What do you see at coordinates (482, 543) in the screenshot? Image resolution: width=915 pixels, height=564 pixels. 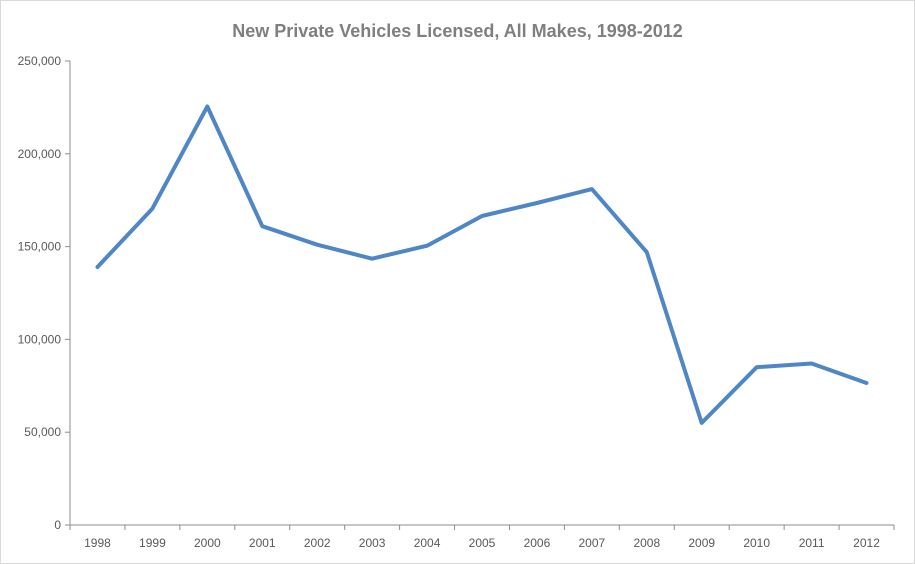 I see `x-tick-label: 2005` at bounding box center [482, 543].